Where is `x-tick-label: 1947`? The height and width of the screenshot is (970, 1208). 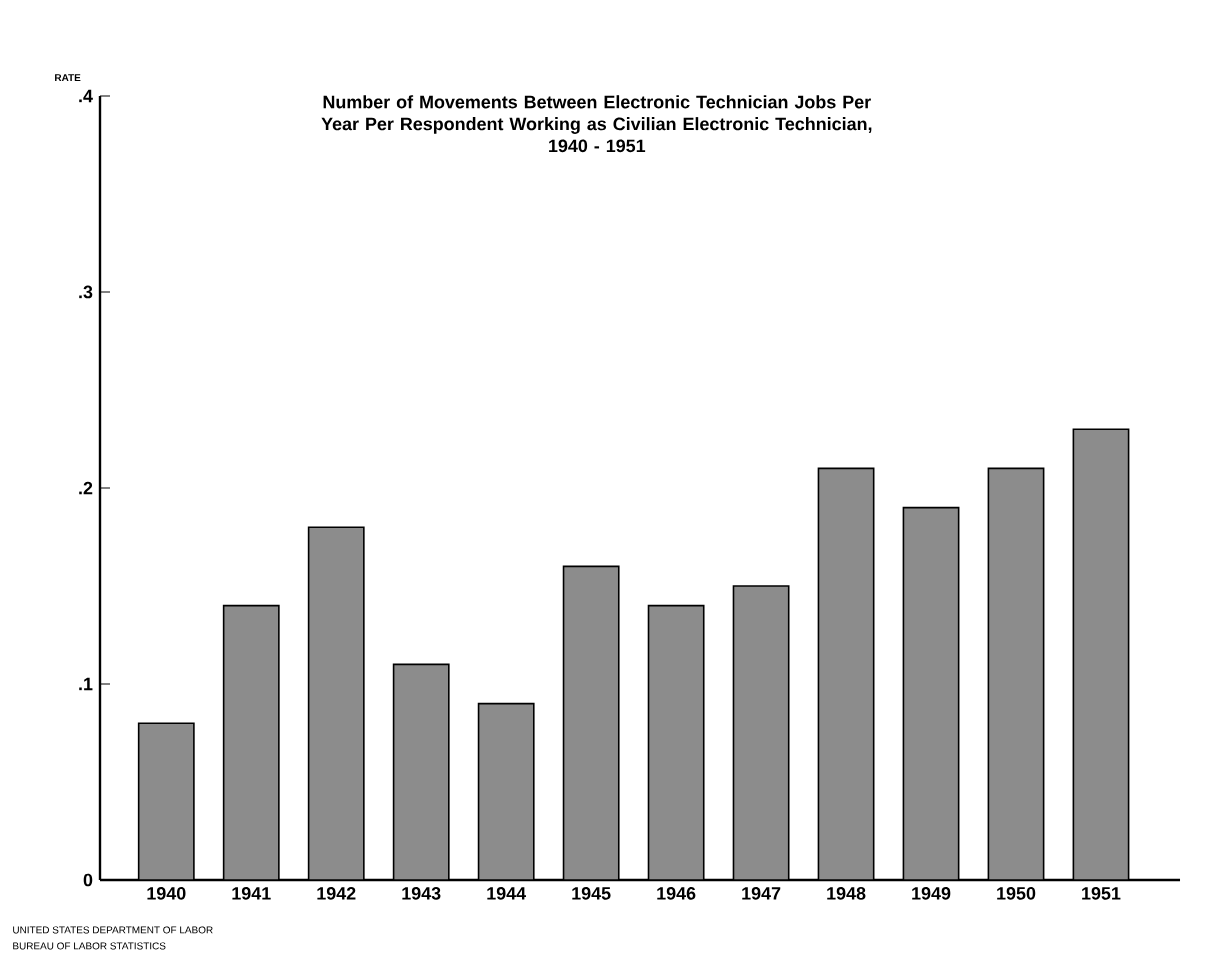 x-tick-label: 1947 is located at coordinates (761, 893).